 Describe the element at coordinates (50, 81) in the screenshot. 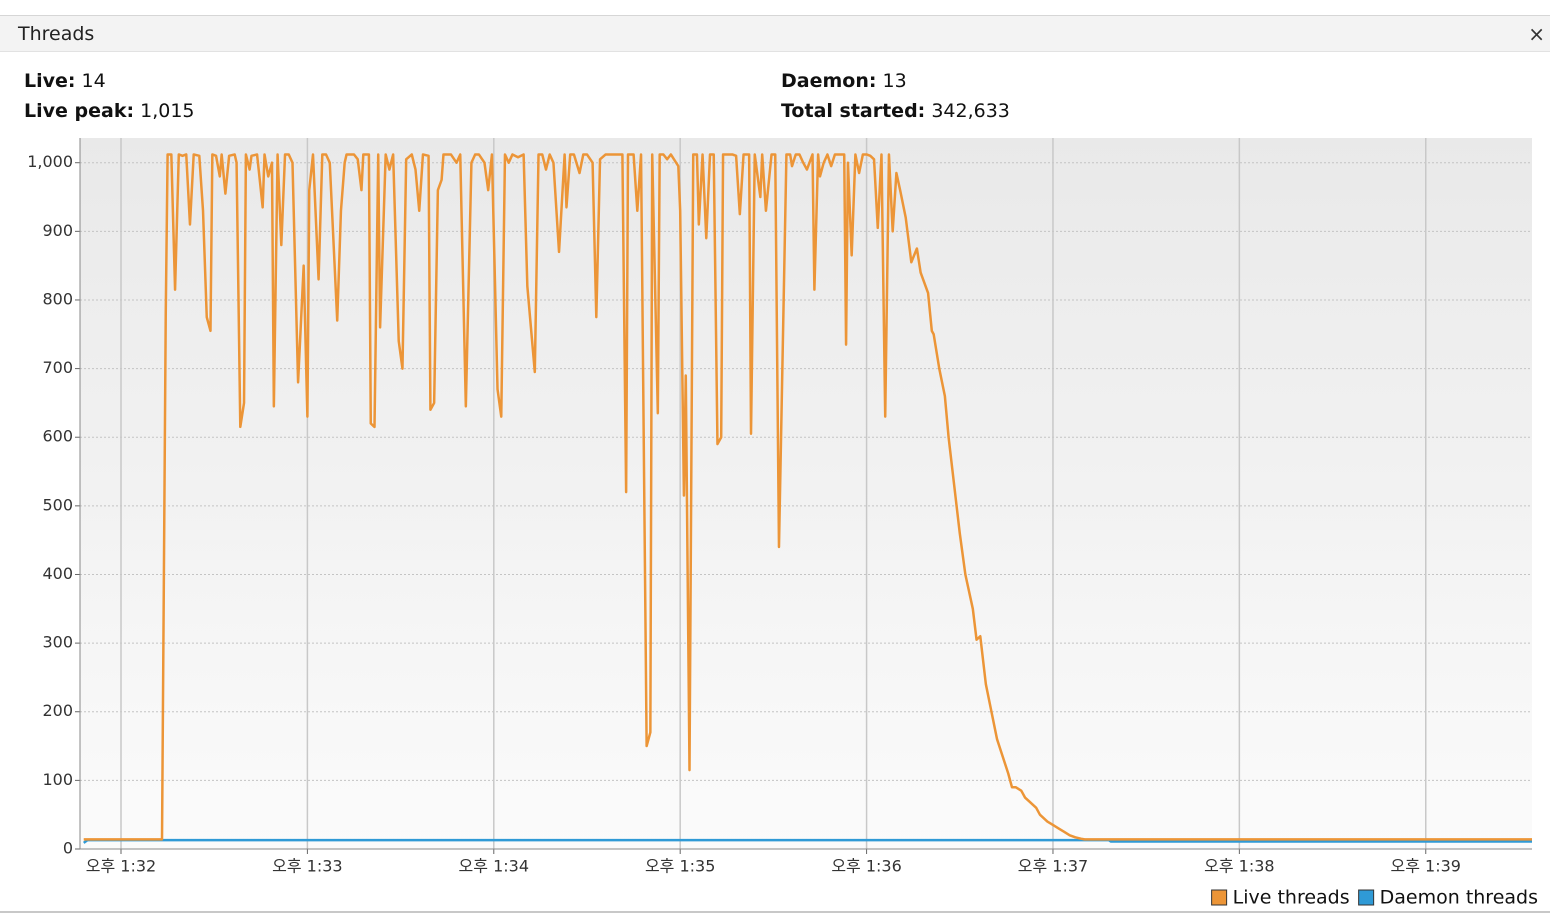

I see `stat-label: Live:` at that location.